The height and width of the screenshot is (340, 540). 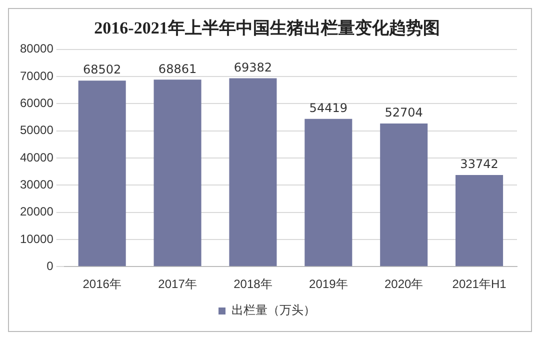 I want to click on x-tick-label: 2021年H1, so click(x=479, y=284).